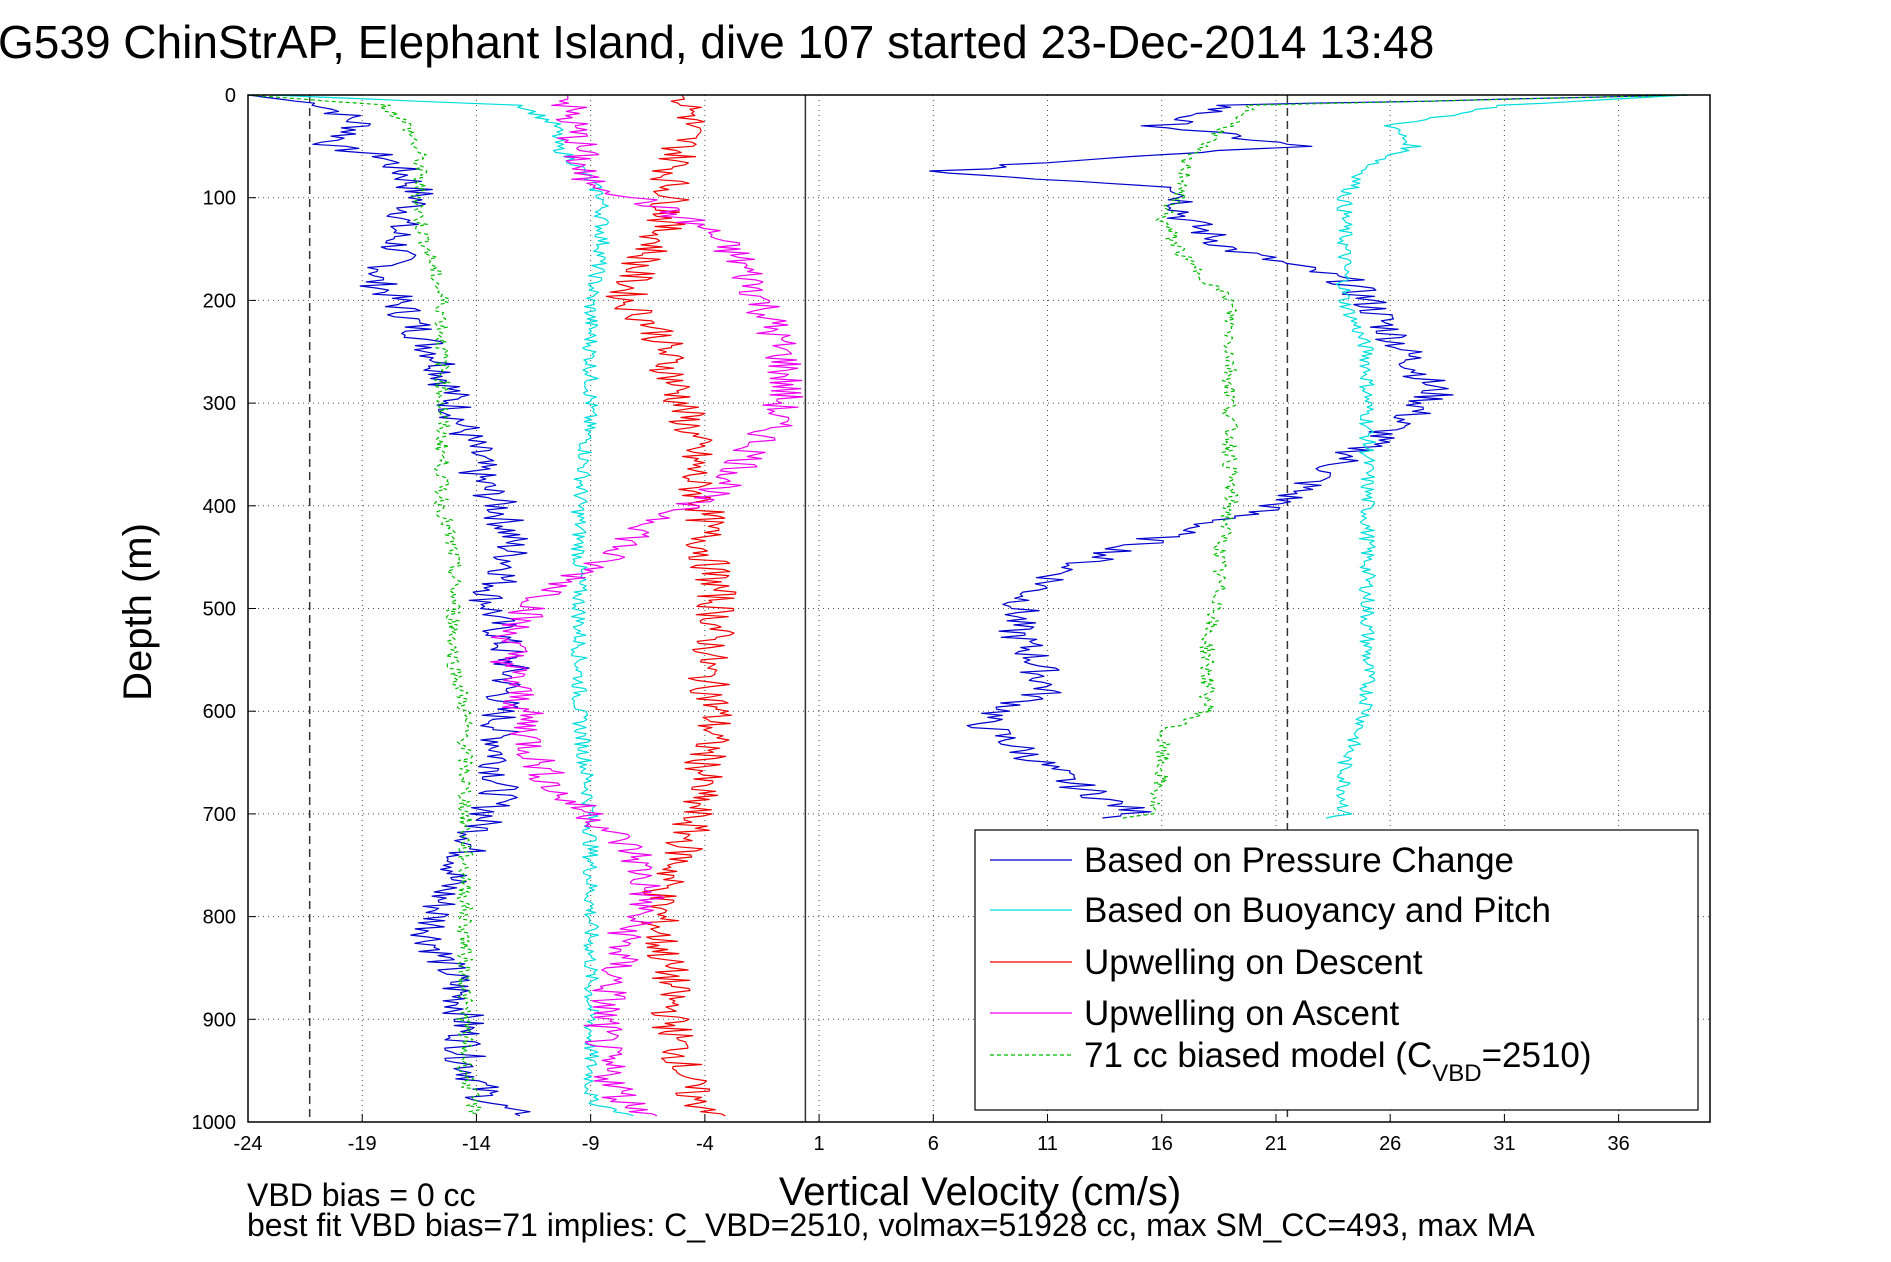 Image resolution: width=1891 pixels, height=1262 pixels. I want to click on y-tick-label: 600, so click(219, 712).